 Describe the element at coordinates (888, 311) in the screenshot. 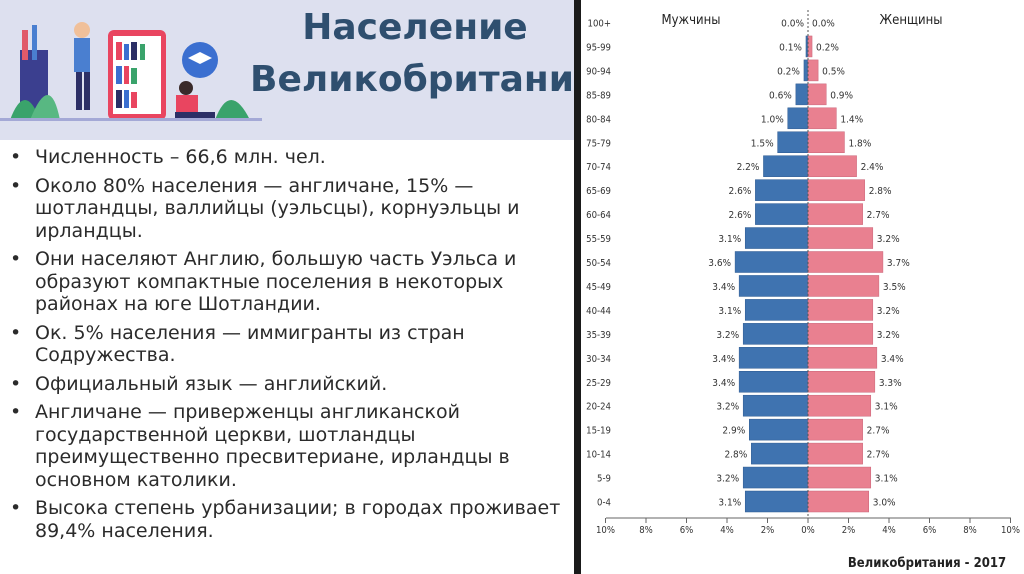

I see `data-label-women: 3.2%` at that location.